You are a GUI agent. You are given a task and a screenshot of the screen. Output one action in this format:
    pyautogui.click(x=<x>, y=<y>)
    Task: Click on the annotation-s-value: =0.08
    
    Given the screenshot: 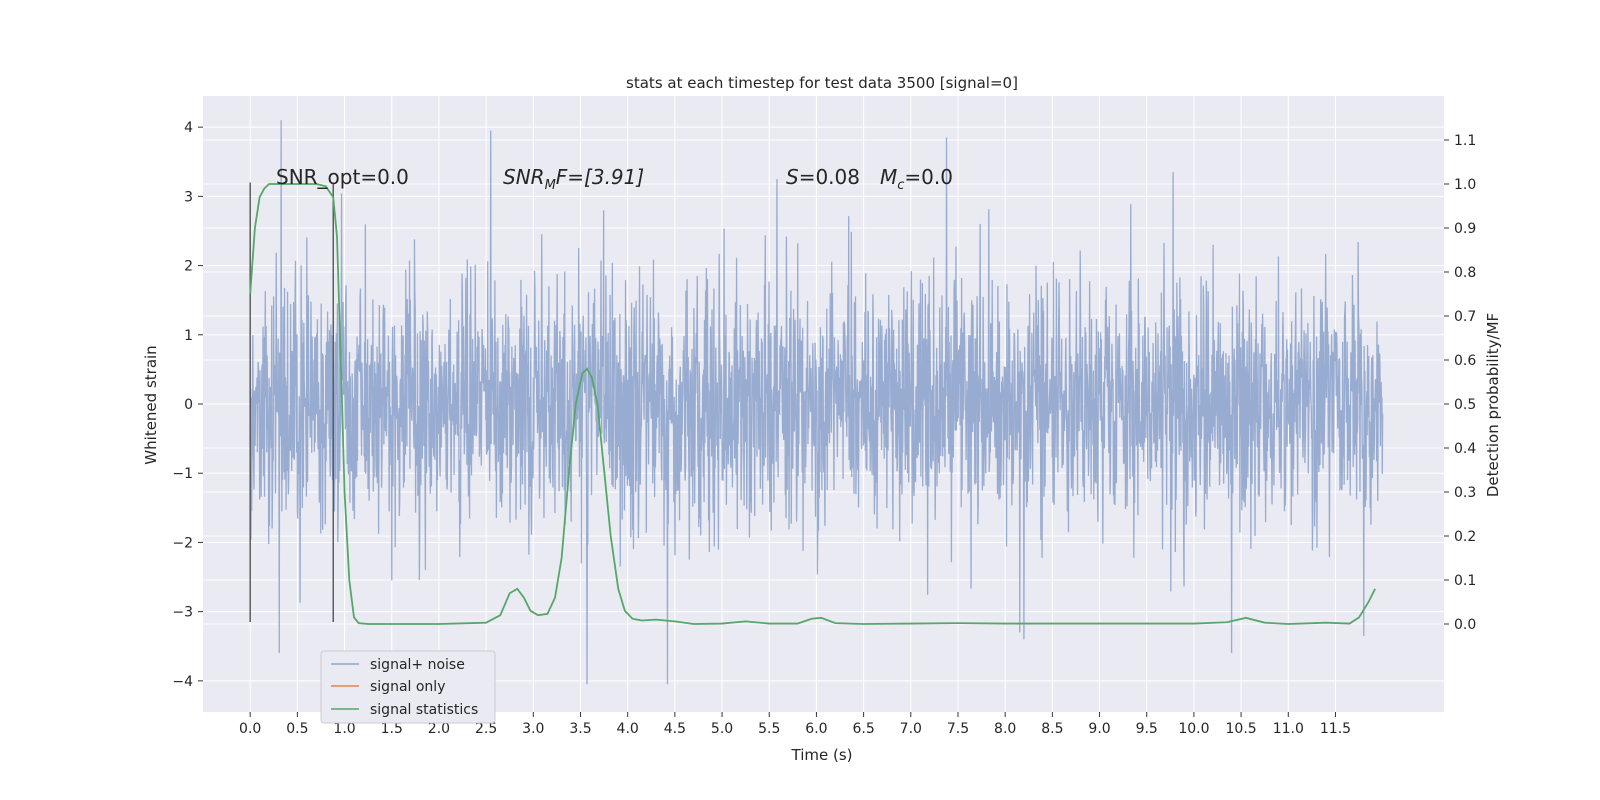 What is the action you would take?
    pyautogui.click(x=829, y=177)
    